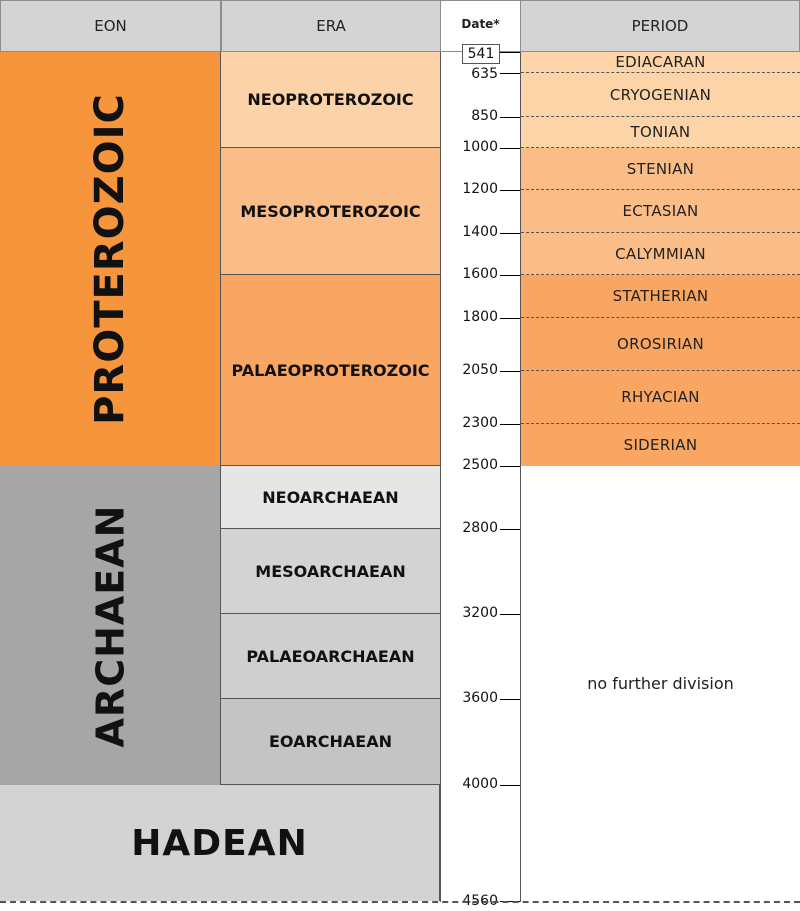 This screenshot has width=800, height=911. I want to click on period-orosirian: OROSIRIAN, so click(660, 344).